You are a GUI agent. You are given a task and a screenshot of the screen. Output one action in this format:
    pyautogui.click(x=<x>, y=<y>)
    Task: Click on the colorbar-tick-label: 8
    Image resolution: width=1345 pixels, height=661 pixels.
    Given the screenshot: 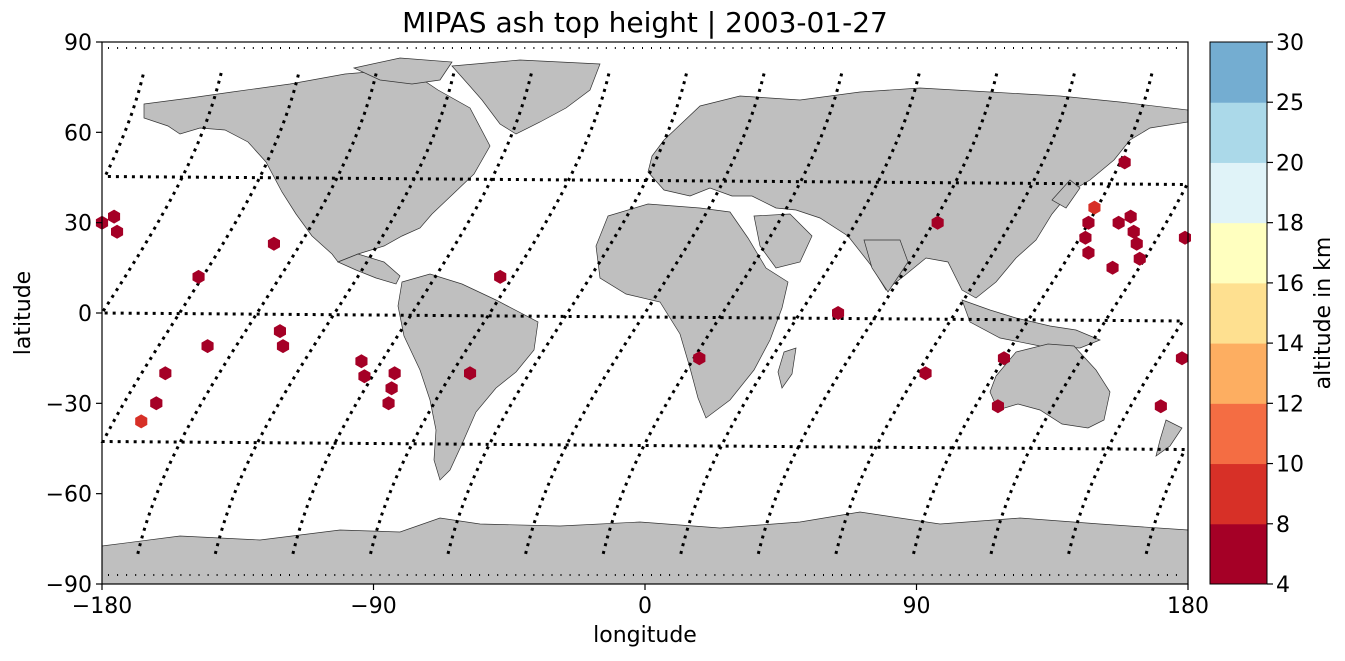 What is the action you would take?
    pyautogui.click(x=1283, y=525)
    